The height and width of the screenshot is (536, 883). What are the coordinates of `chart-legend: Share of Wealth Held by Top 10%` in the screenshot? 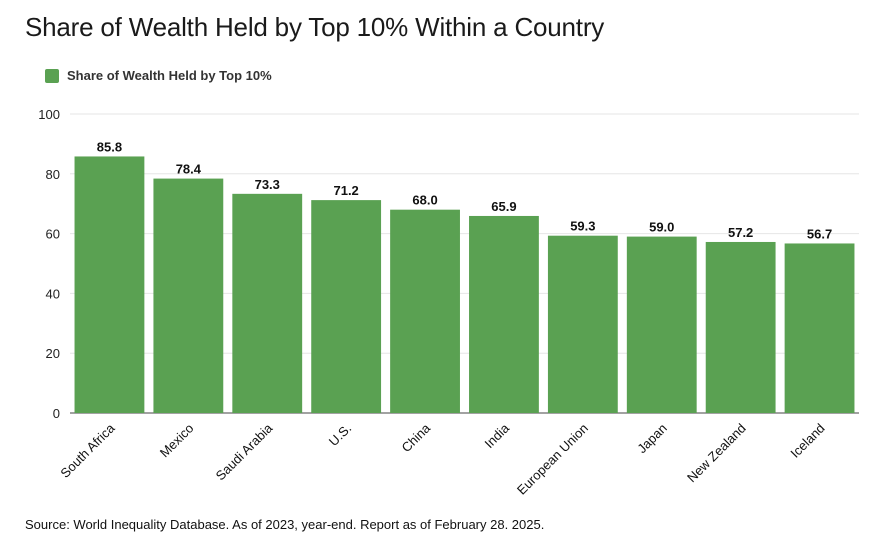 It's located at (158, 75).